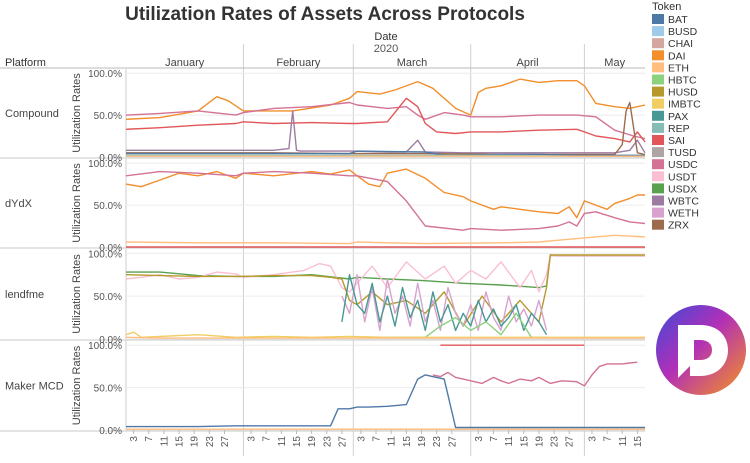 This screenshot has height=463, width=750. What do you see at coordinates (683, 165) in the screenshot?
I see `legend-label: USDC` at bounding box center [683, 165].